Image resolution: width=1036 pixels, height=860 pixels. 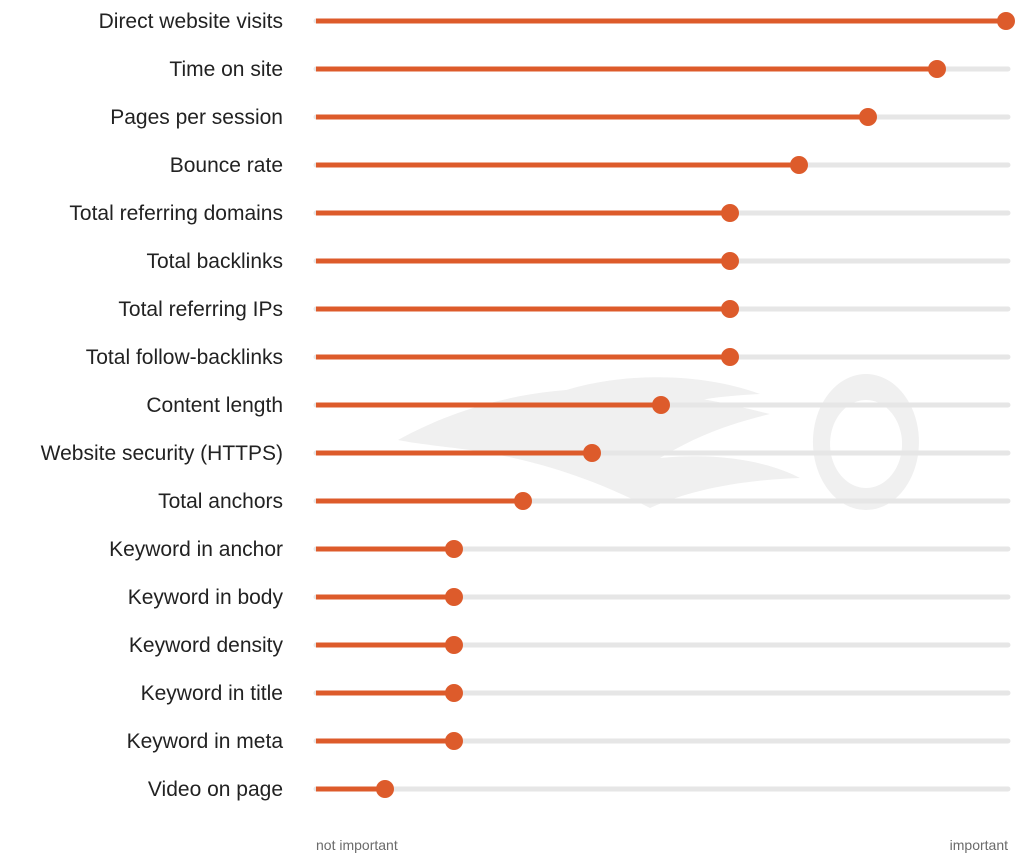 I want to click on category-label: Pages per session, so click(x=196, y=117).